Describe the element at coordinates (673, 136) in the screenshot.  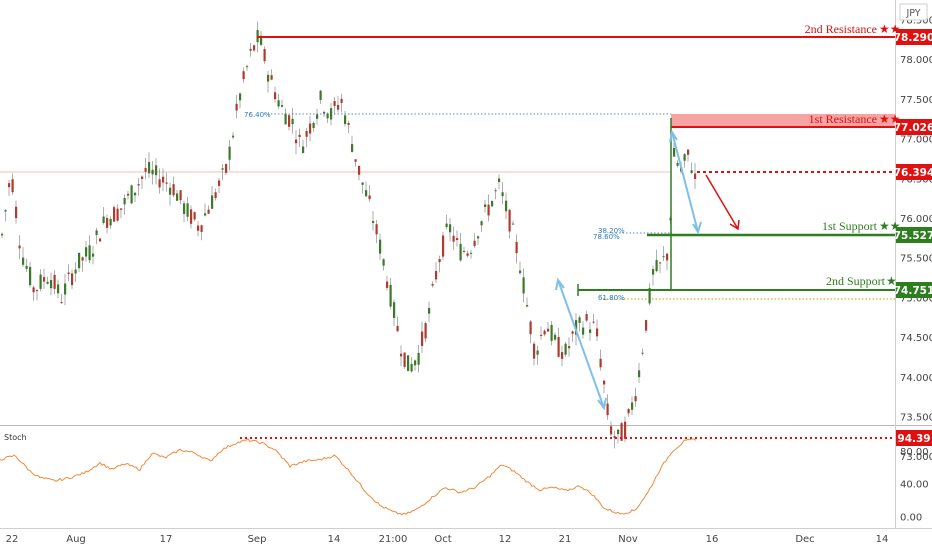
I see `swing-arrowhead-up` at that location.